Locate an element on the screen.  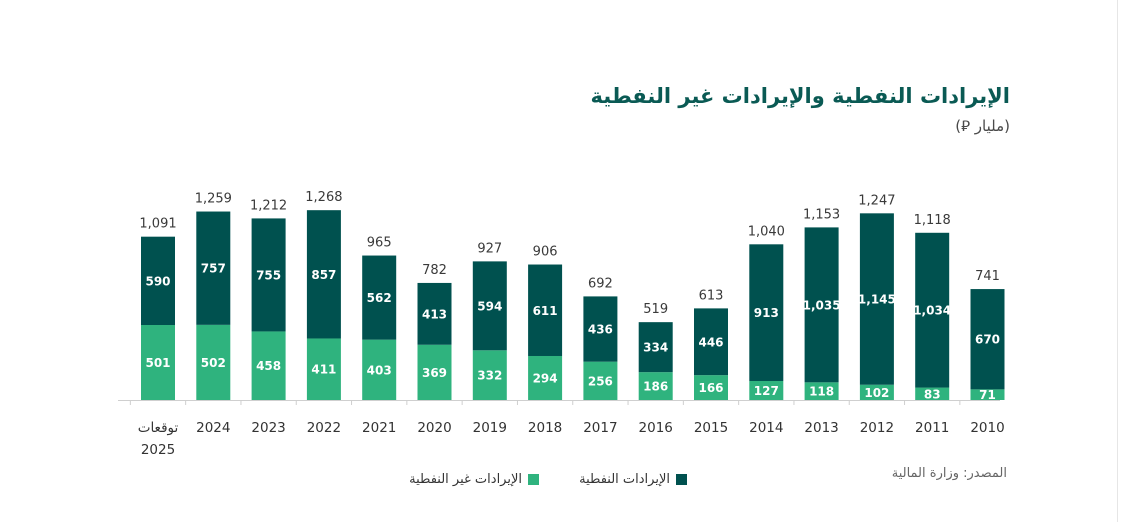
chart-title: الإيرادات النفطية والإيرادات غير النفطية is located at coordinates (800, 96).